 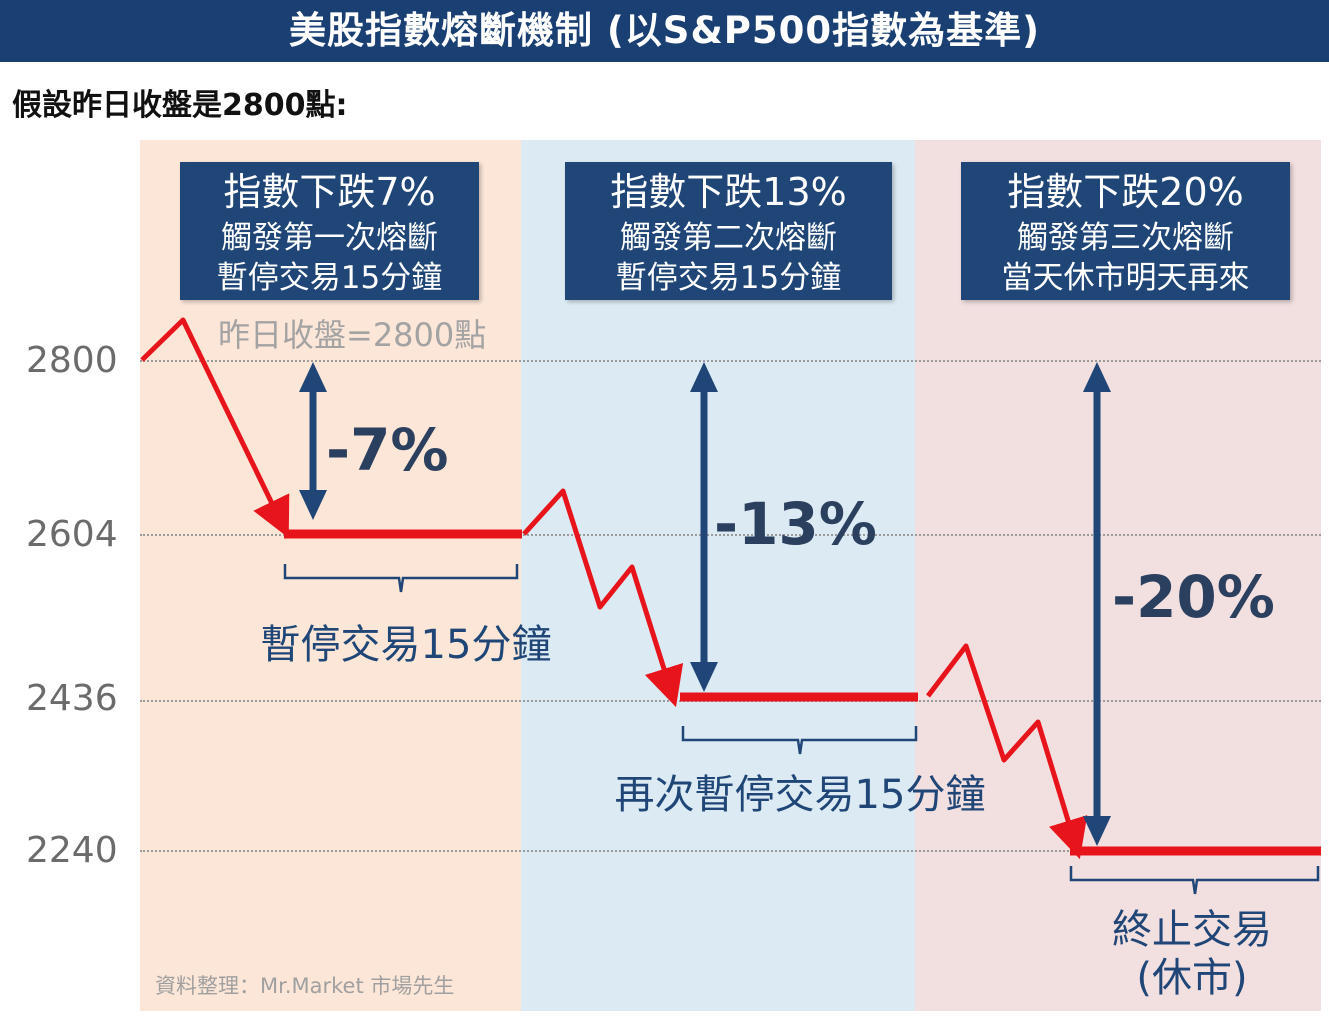 I want to click on drop-label-7pct: -7%, so click(x=387, y=450).